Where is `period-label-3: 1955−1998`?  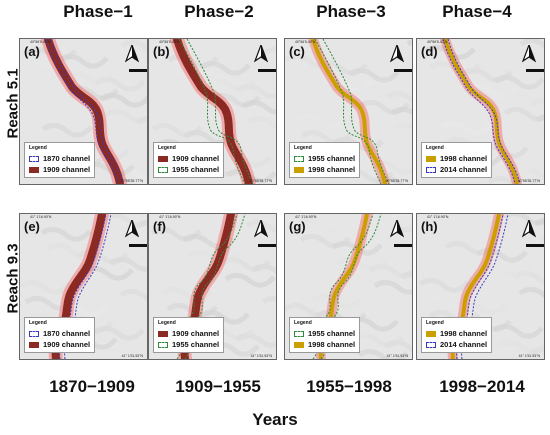 period-label-3: 1955−1998 is located at coordinates (349, 386).